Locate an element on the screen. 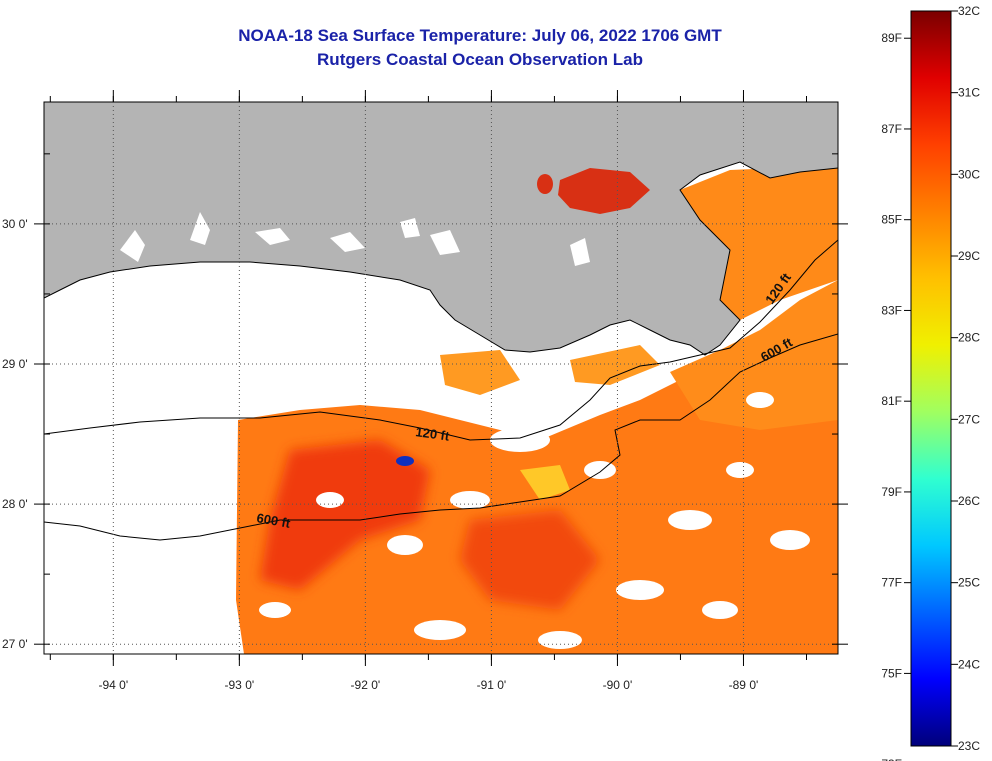  lat-tick-label: 27 0' is located at coordinates (15, 644).